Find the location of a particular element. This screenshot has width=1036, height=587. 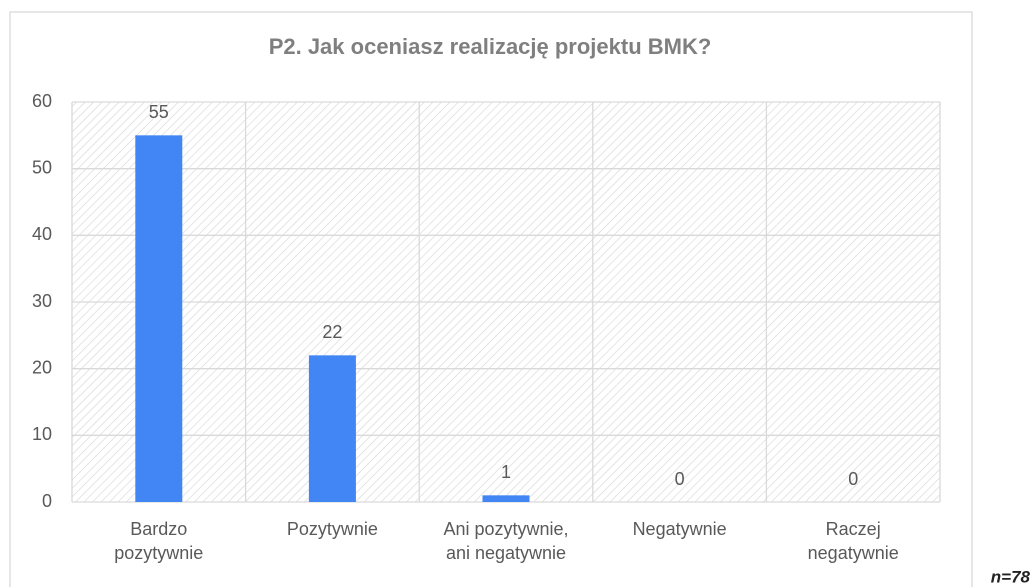

x-tick-label: Ani pozytywnie, is located at coordinates (505, 529).